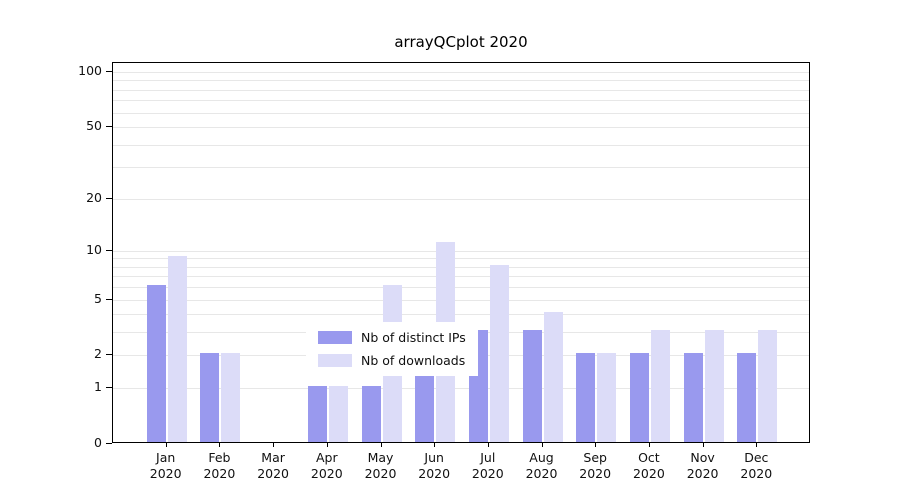  I want to click on bar-distinct-ips-may, so click(371, 414).